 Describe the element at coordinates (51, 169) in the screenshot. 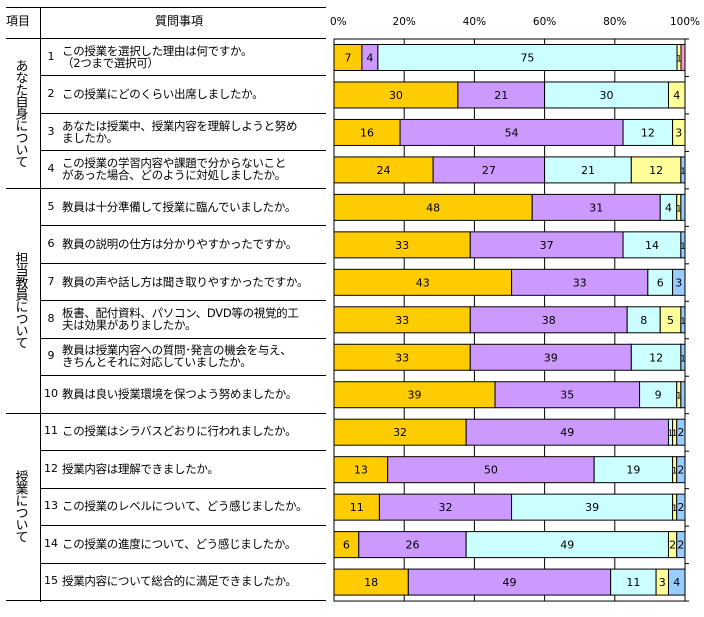

I see `question-number: 4` at that location.